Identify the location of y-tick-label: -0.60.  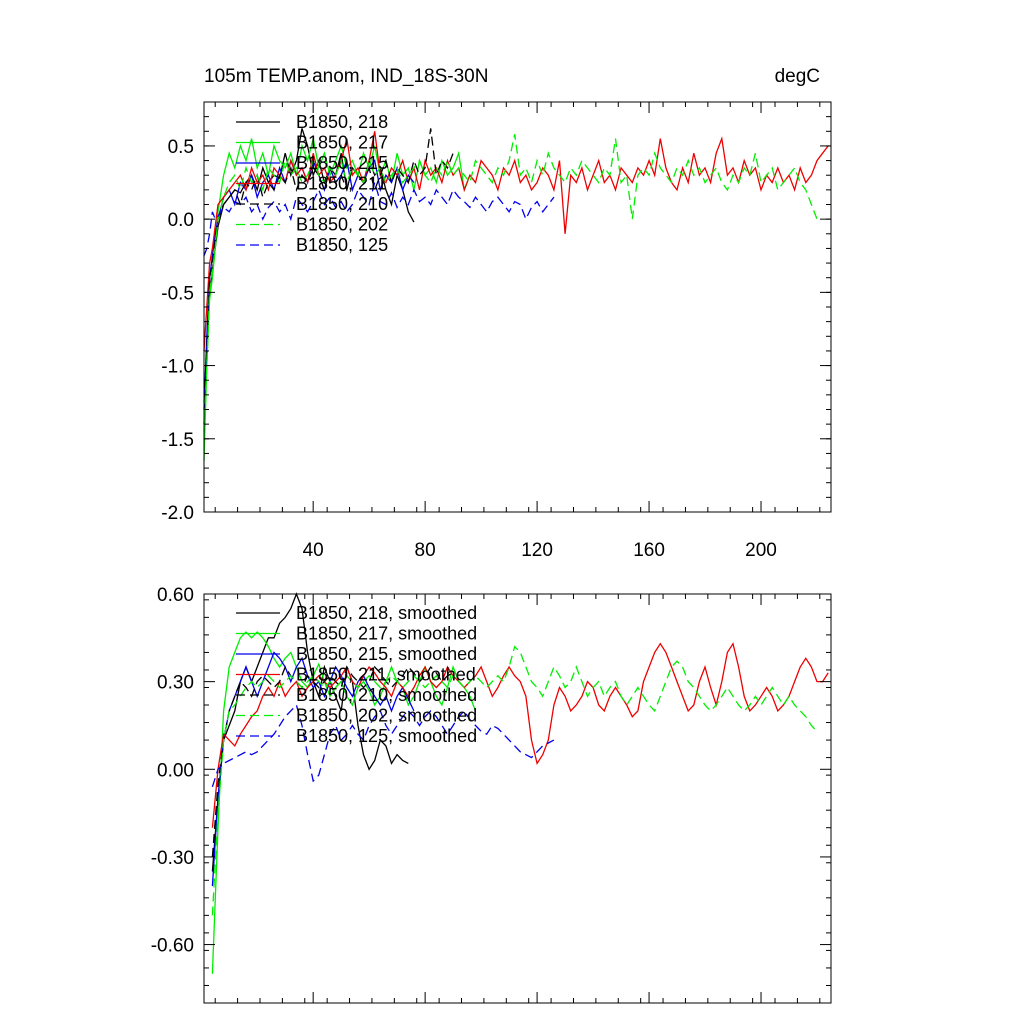
(172, 946).